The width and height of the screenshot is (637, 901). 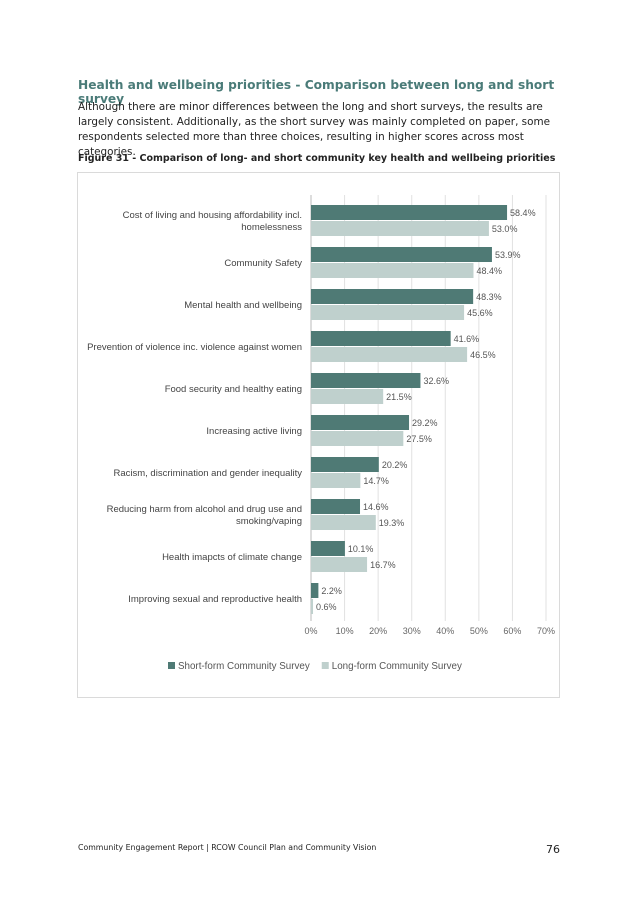 I want to click on data-label: 41.6%, so click(x=467, y=339).